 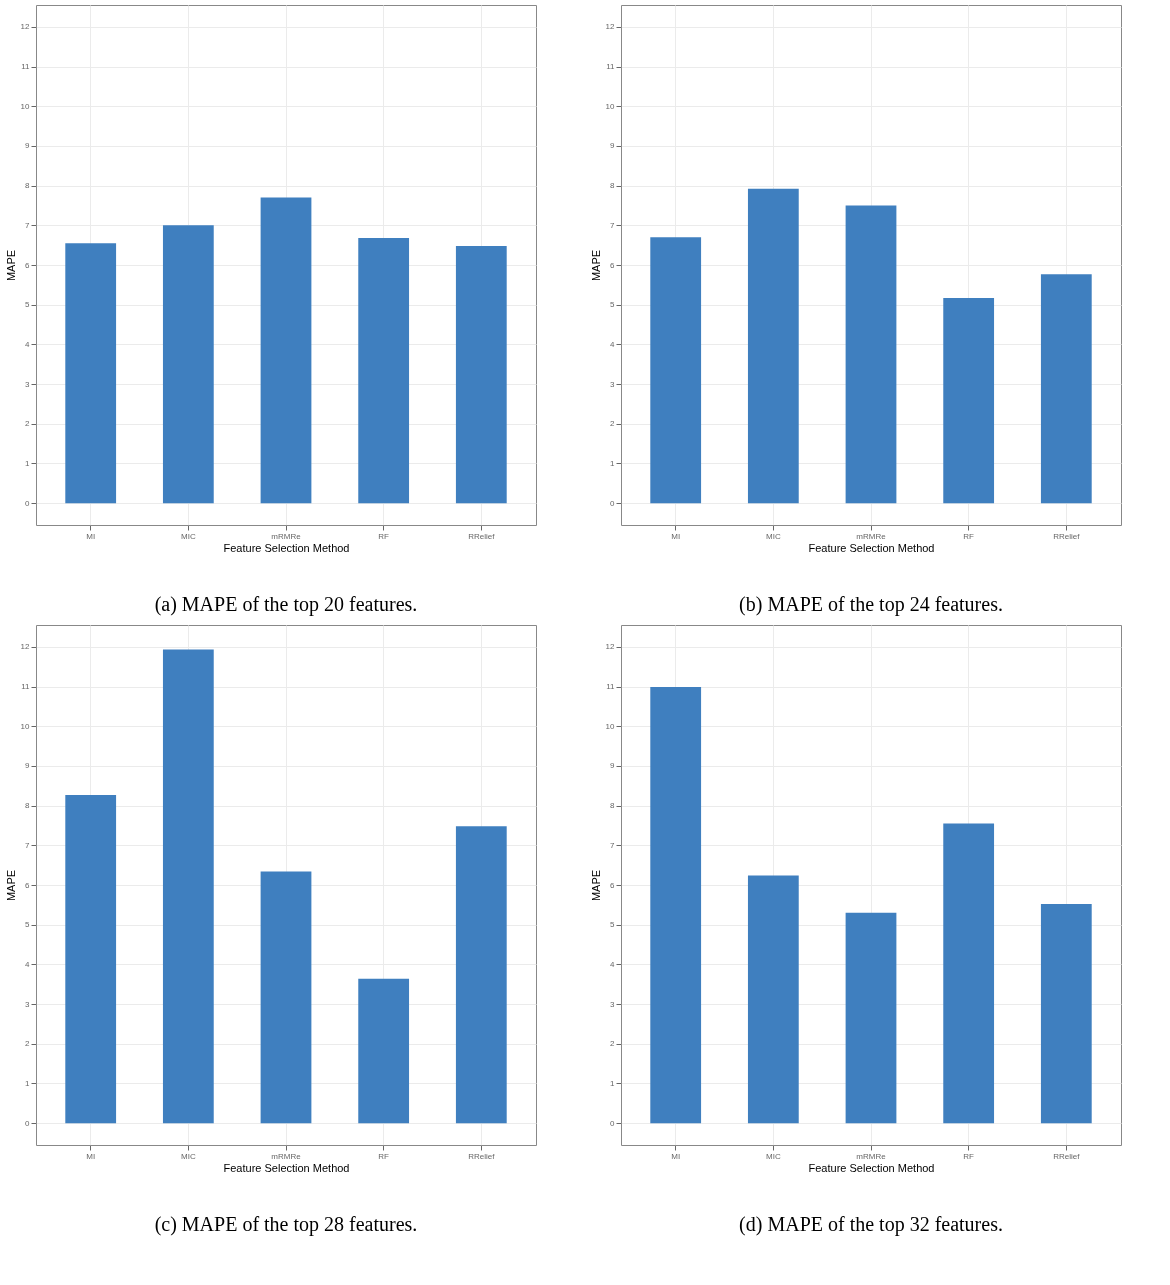 I want to click on text: (c) MAPE of the top 28 features., so click(x=286, y=1224).